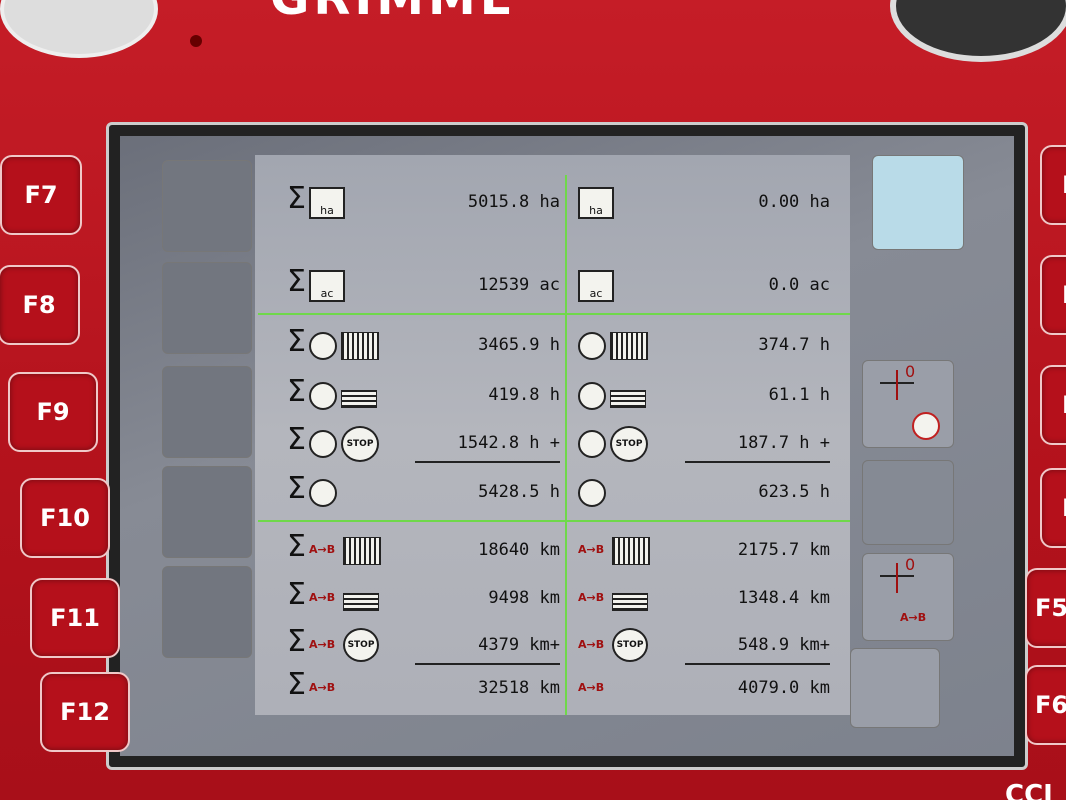 The height and width of the screenshot is (800, 1066). What do you see at coordinates (393, 13) in the screenshot?
I see `brand: GRIMME` at bounding box center [393, 13].